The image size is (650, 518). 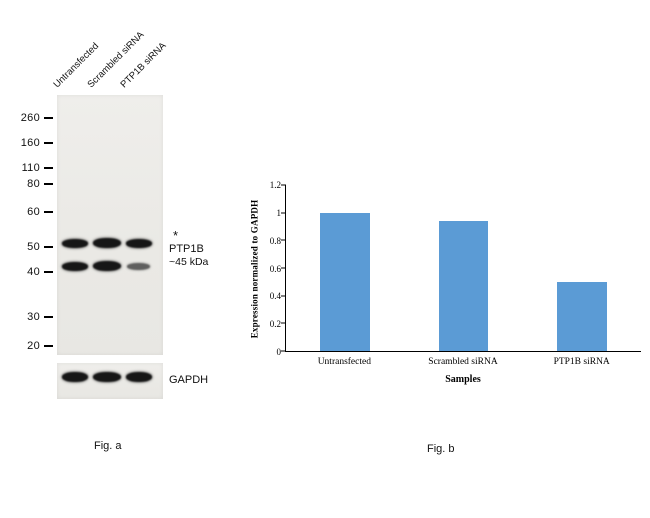 What do you see at coordinates (75, 377) in the screenshot?
I see `band-gapdh-lane1` at bounding box center [75, 377].